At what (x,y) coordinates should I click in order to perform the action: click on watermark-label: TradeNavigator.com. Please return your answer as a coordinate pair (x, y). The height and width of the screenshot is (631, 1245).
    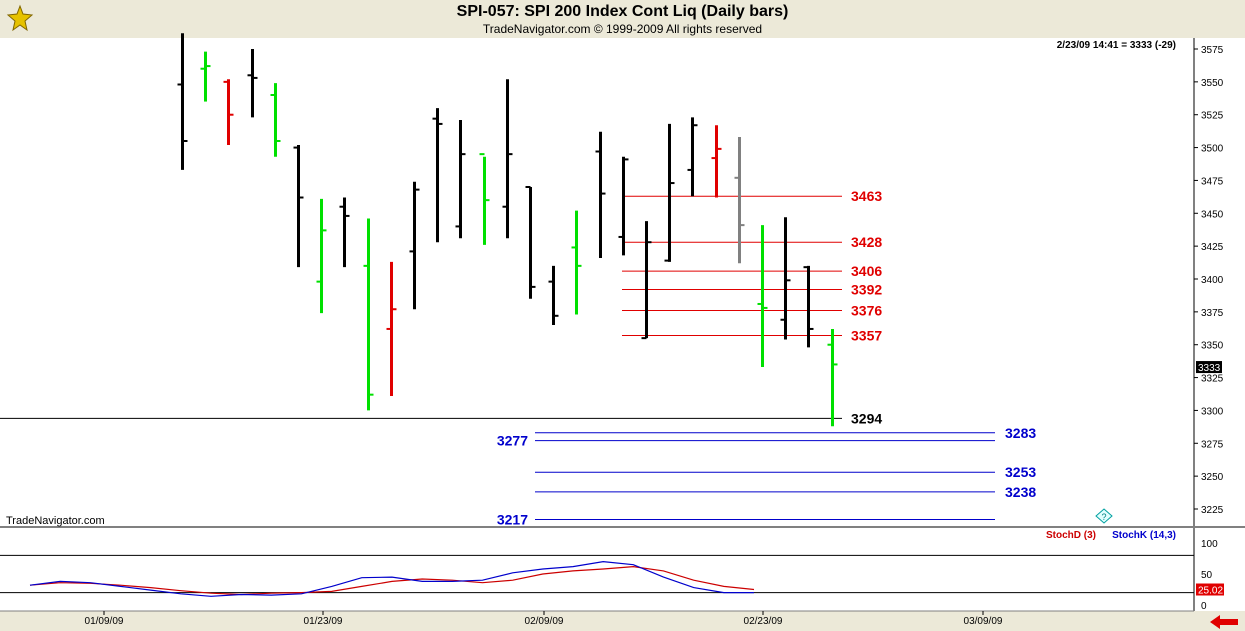
    Looking at the image, I should click on (55, 521).